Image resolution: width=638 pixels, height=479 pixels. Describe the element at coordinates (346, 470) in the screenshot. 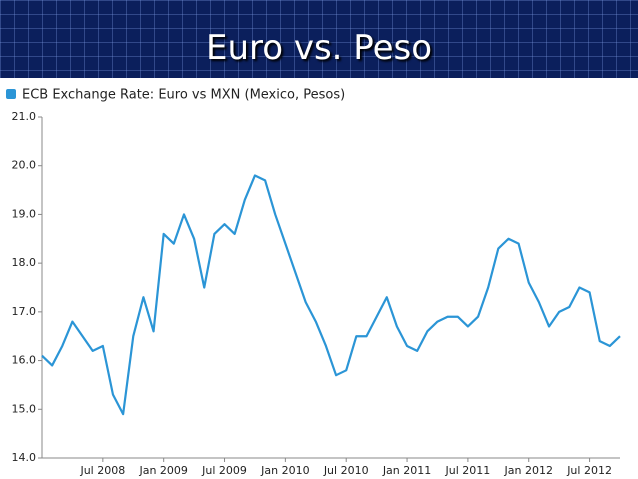

I see `x-tick-label: Jul 2010` at that location.